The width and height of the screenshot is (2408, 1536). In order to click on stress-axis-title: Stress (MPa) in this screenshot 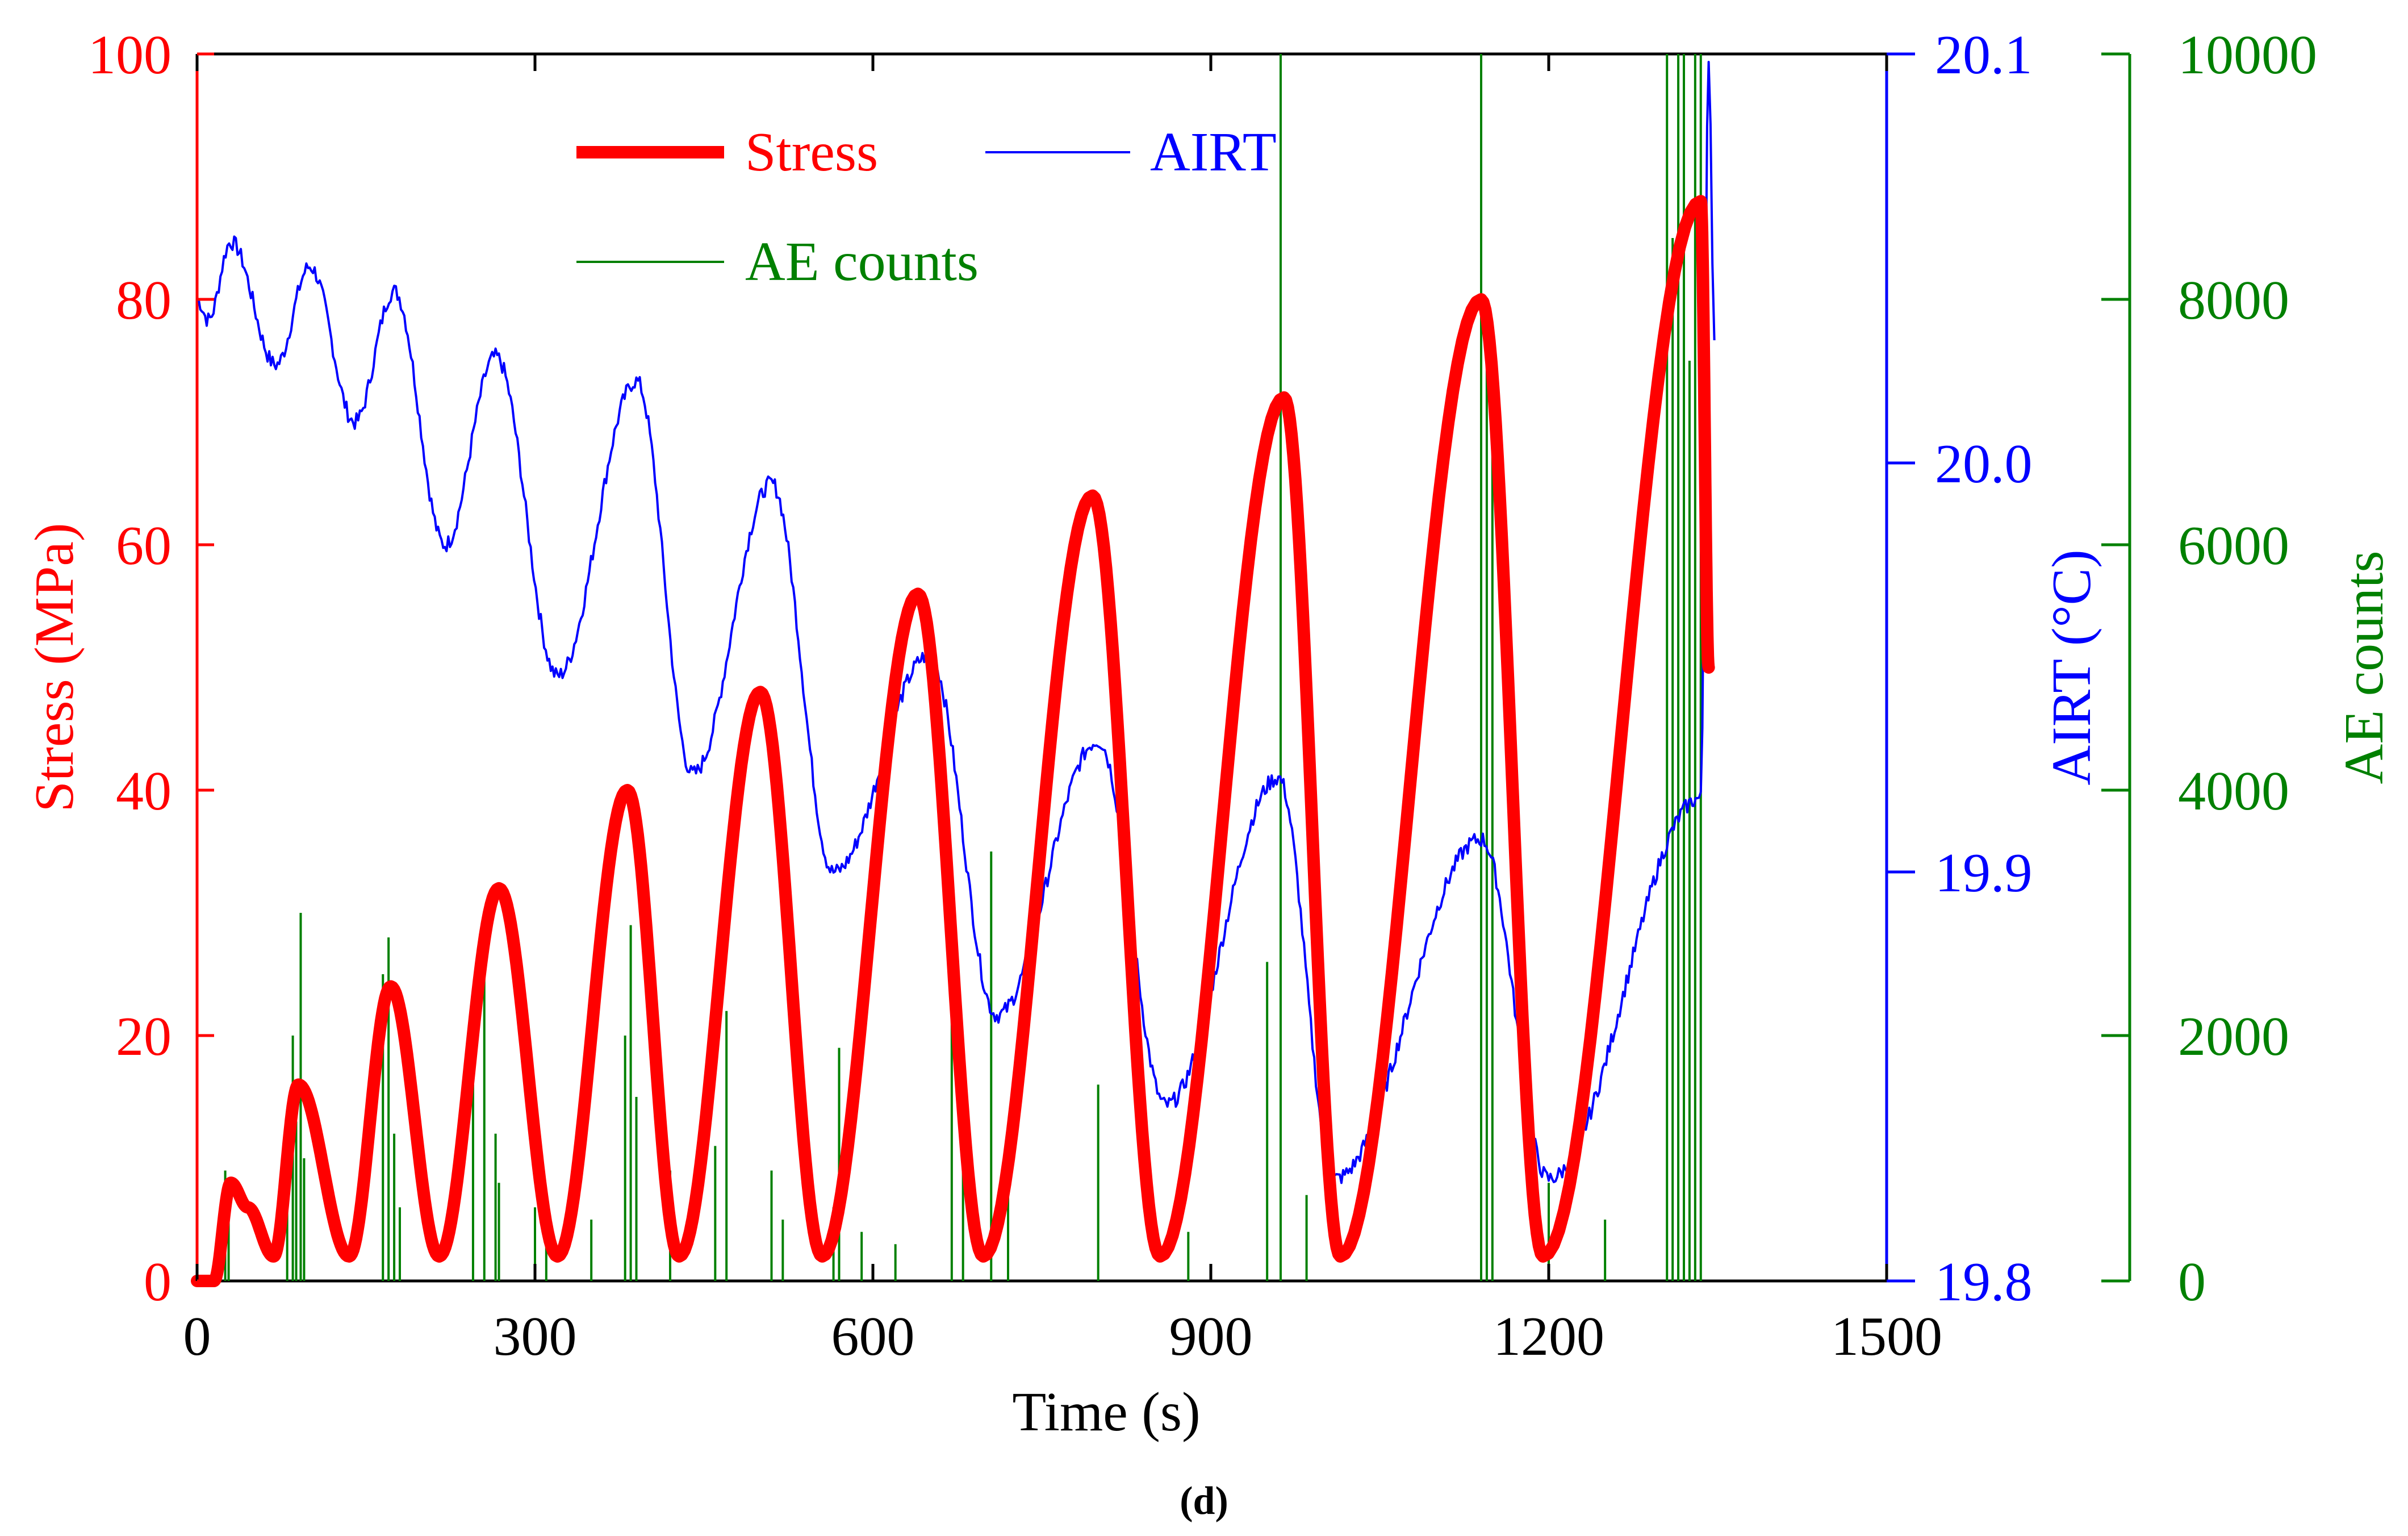, I will do `click(54, 667)`.